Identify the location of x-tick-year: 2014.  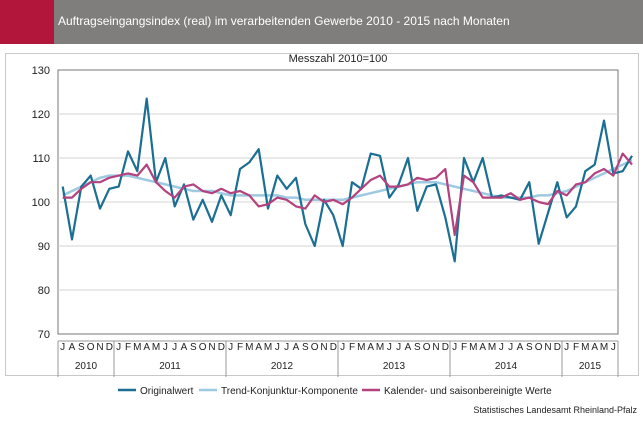
(506, 366).